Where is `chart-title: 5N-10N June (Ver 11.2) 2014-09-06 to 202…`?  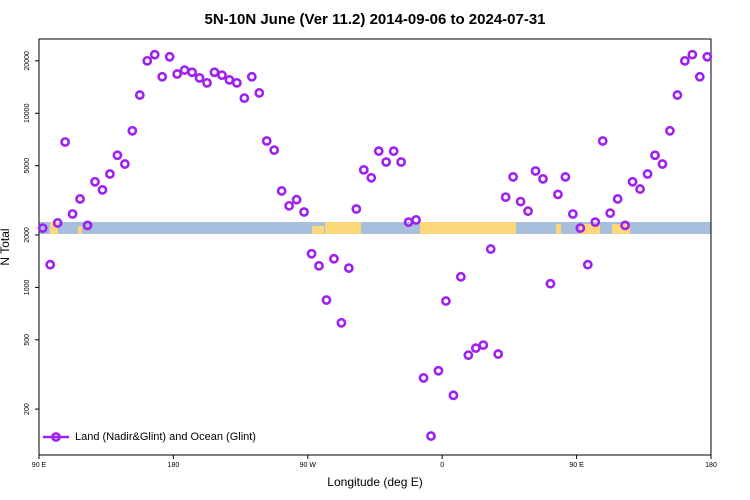 chart-title: 5N-10N June (Ver 11.2) 2014-09-06 to 202… is located at coordinates (374, 19).